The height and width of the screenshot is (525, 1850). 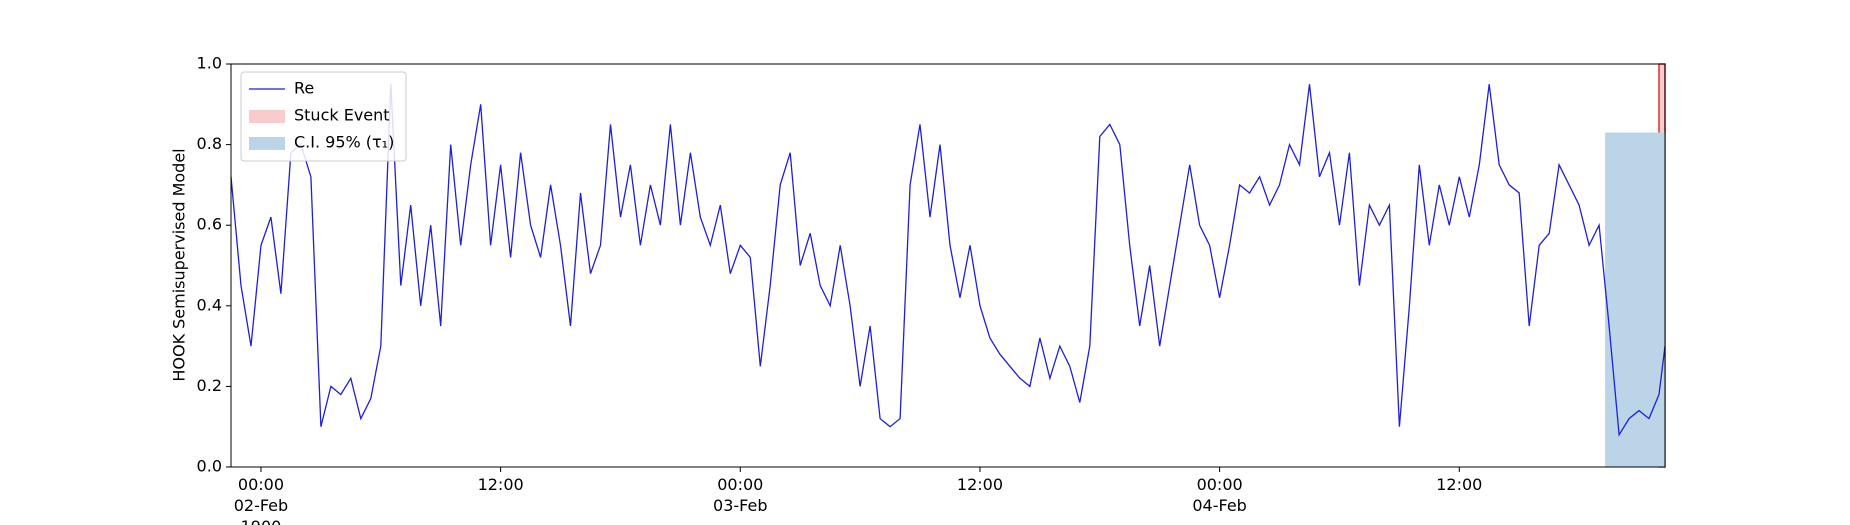 I want to click on legend: Re Stuck Event C.I. 95% (τ₁), so click(x=323, y=116).